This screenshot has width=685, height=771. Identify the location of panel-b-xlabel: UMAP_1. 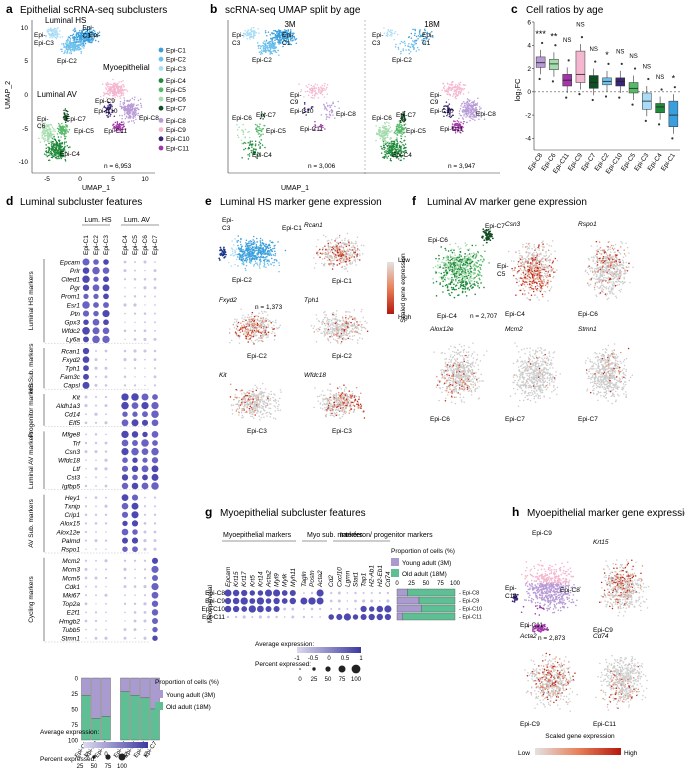
(295, 188).